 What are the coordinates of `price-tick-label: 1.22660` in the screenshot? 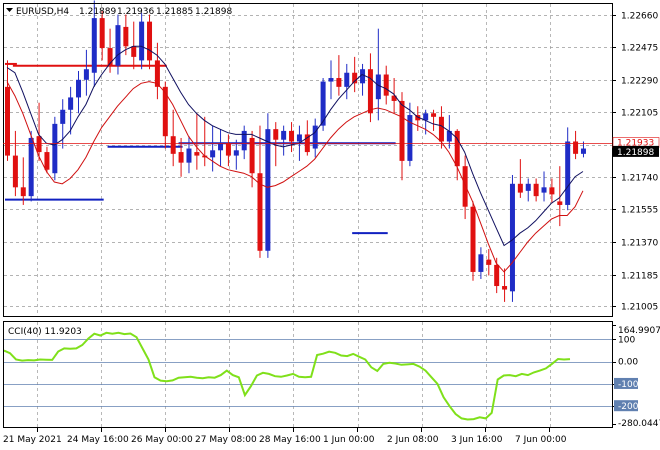 It's located at (639, 17).